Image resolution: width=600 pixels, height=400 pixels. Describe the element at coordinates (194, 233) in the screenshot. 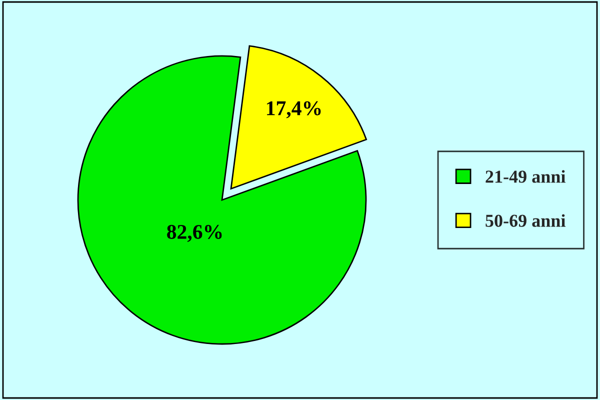

I see `data-label: 82,6%` at that location.